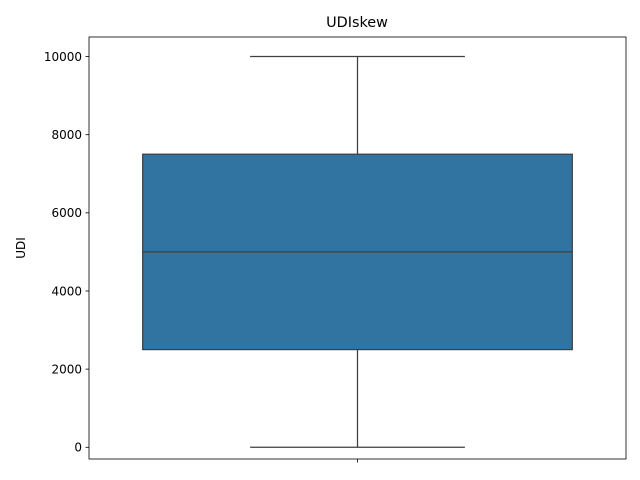  What do you see at coordinates (21, 248) in the screenshot?
I see `y-axis-label: UDI` at bounding box center [21, 248].